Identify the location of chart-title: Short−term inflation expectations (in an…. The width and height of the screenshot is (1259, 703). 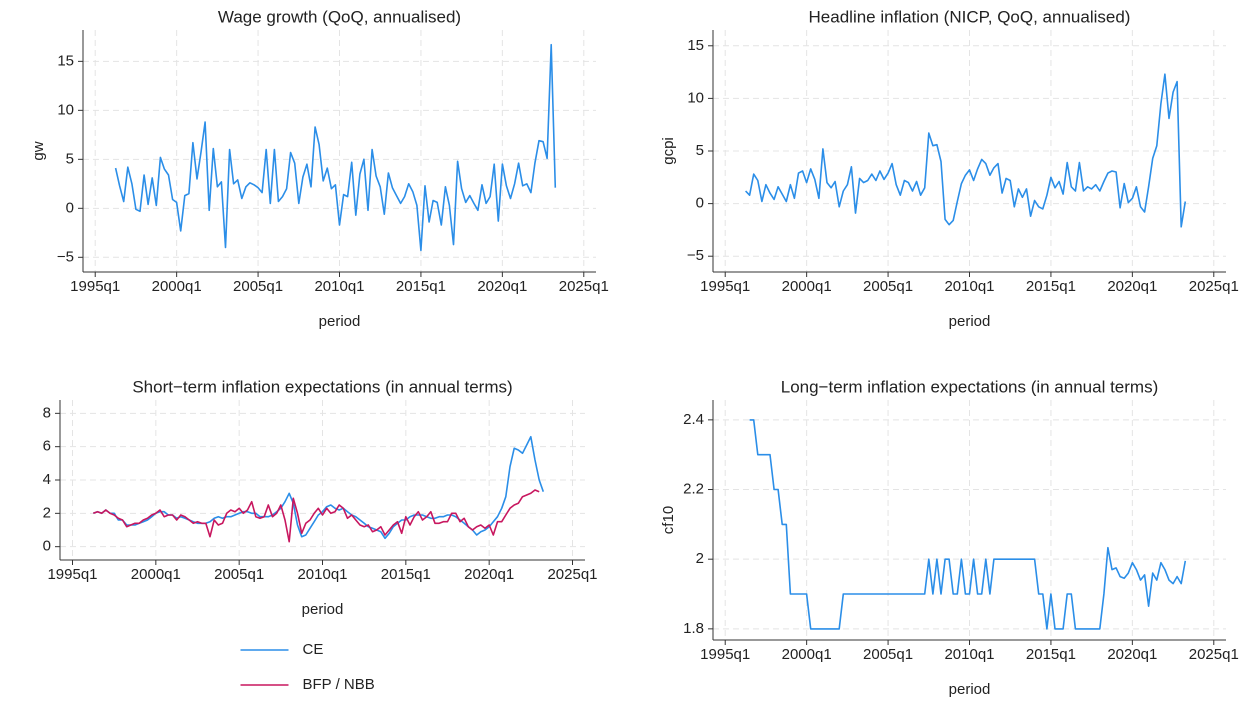
(322, 386).